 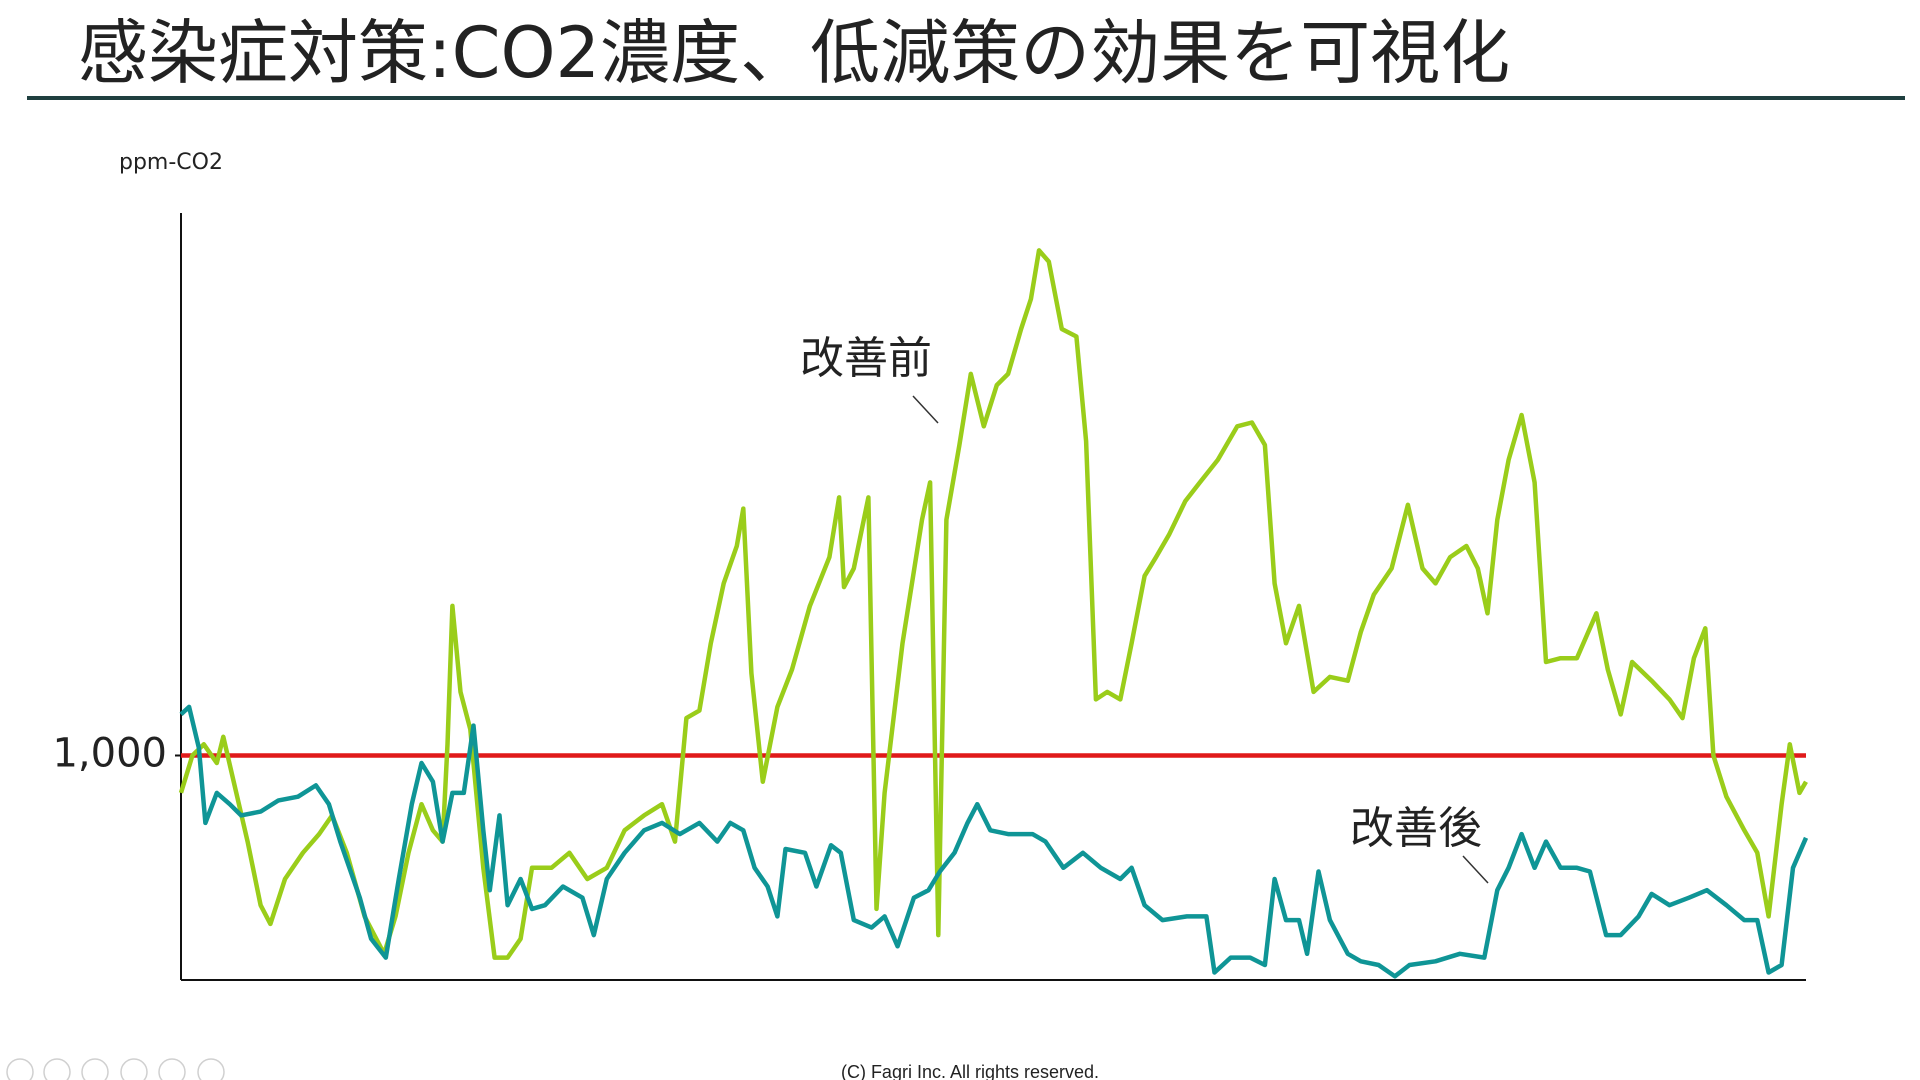 I want to click on nav-pen, so click(x=95, y=1069).